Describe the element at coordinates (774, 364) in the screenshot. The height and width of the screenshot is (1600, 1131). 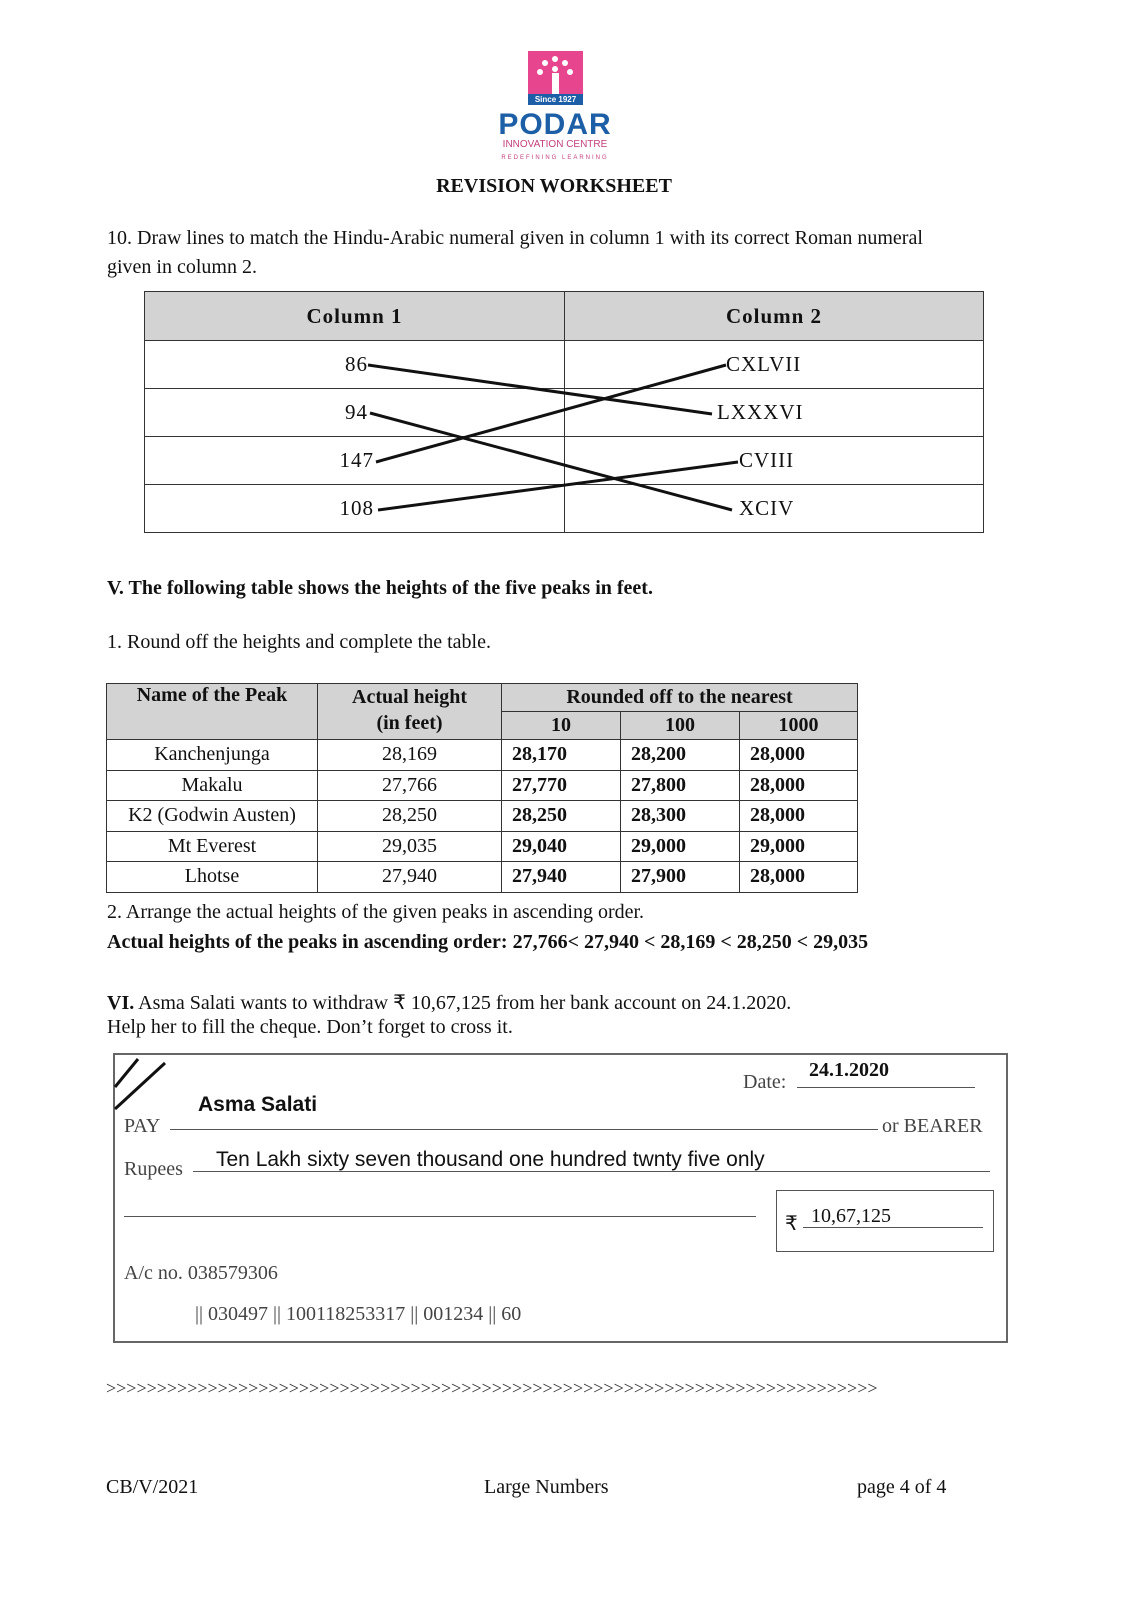
I see `col2-item: CXLVII` at that location.